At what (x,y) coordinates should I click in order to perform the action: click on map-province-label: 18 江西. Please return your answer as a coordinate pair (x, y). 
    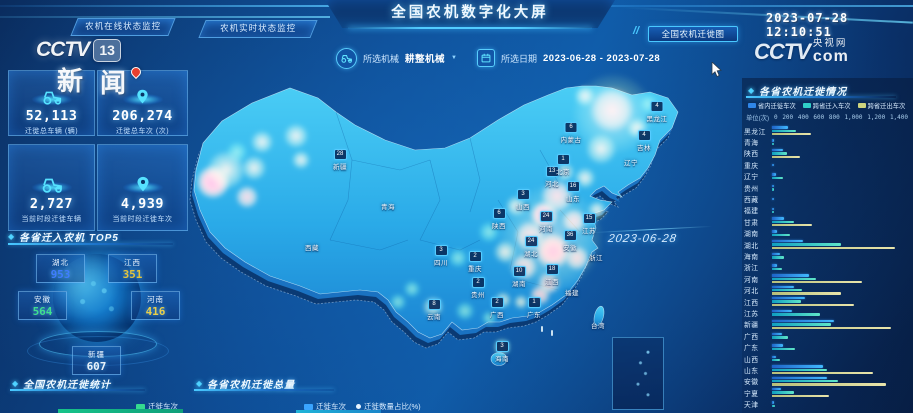
    Looking at the image, I should click on (552, 275).